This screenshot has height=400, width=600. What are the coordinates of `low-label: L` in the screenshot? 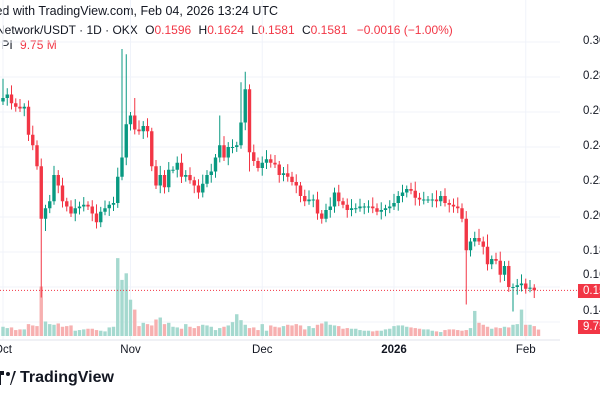 It's located at (254, 30).